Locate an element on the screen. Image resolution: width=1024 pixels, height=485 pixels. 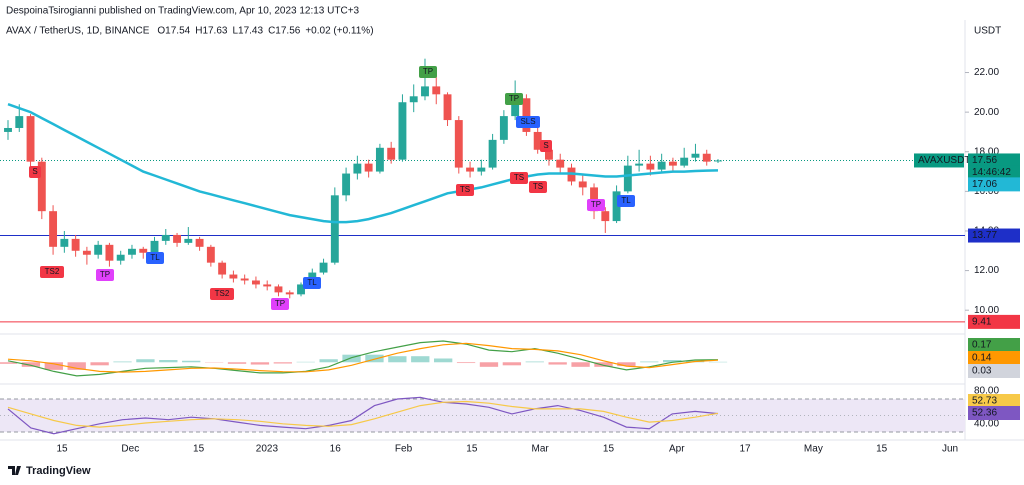
ohlc-value: 17.56 is located at coordinates (287, 31).